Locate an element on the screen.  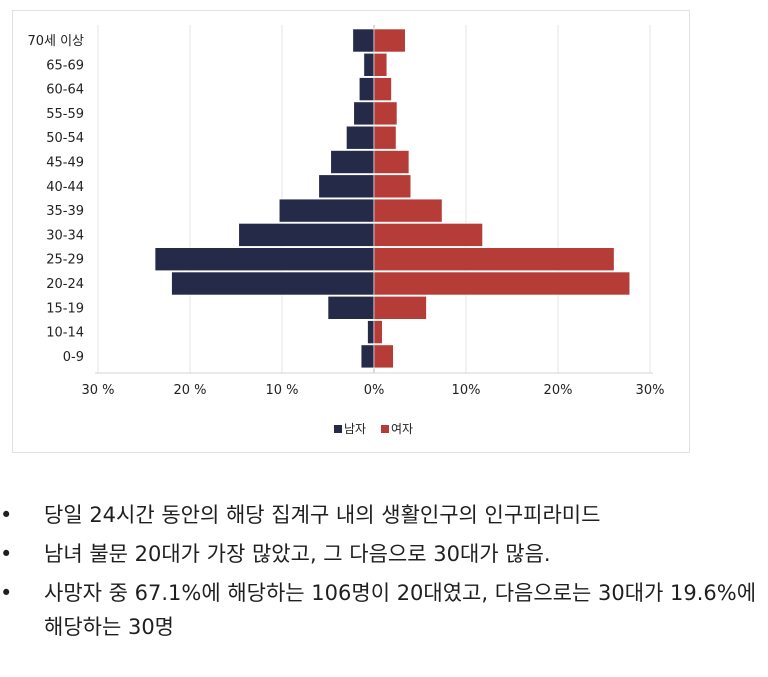
x-tick-label: 0% is located at coordinates (374, 390).